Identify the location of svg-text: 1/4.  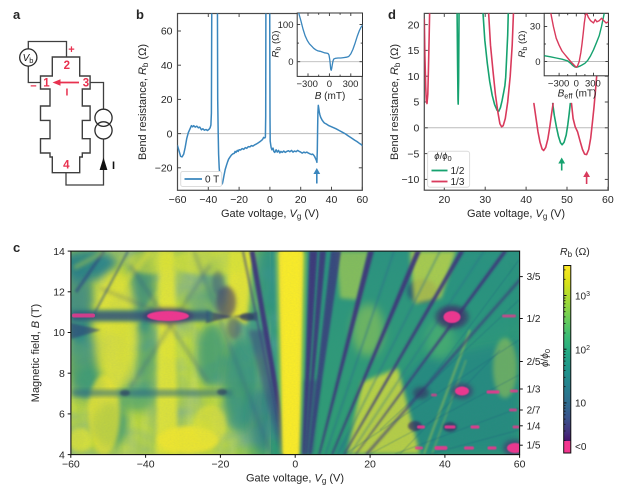
(534, 426).